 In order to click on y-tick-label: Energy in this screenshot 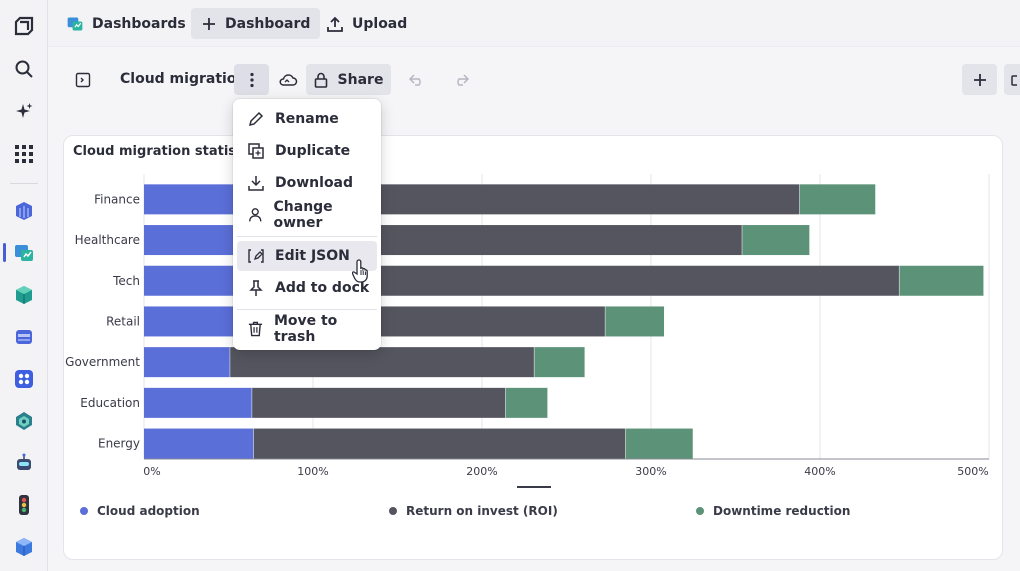, I will do `click(119, 444)`.